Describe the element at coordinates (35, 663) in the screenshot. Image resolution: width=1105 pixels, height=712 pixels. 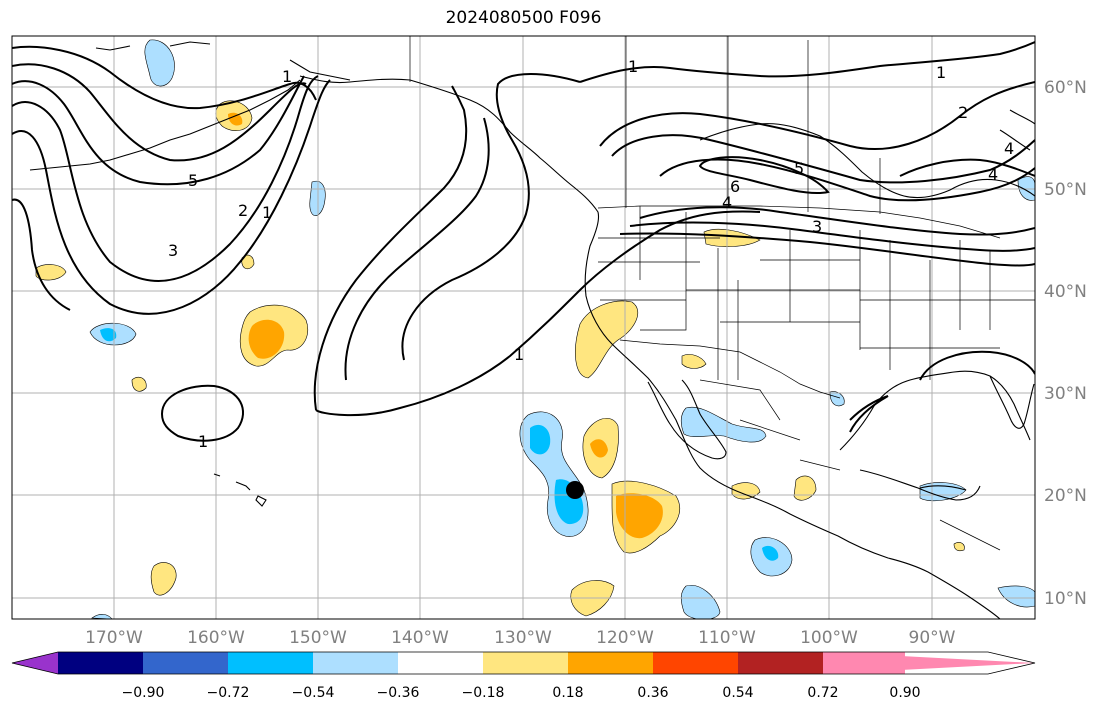
I see `colorbar-extend-min` at that location.